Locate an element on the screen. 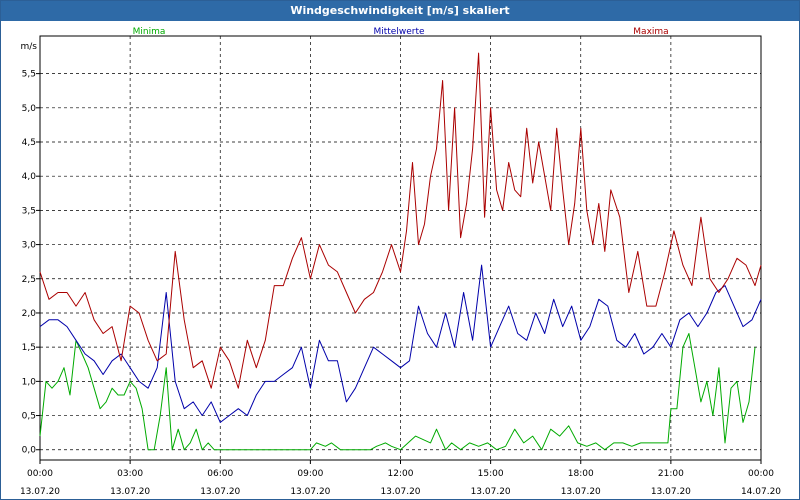 The height and width of the screenshot is (500, 800). y-tick-label: 2,0 is located at coordinates (29, 314).